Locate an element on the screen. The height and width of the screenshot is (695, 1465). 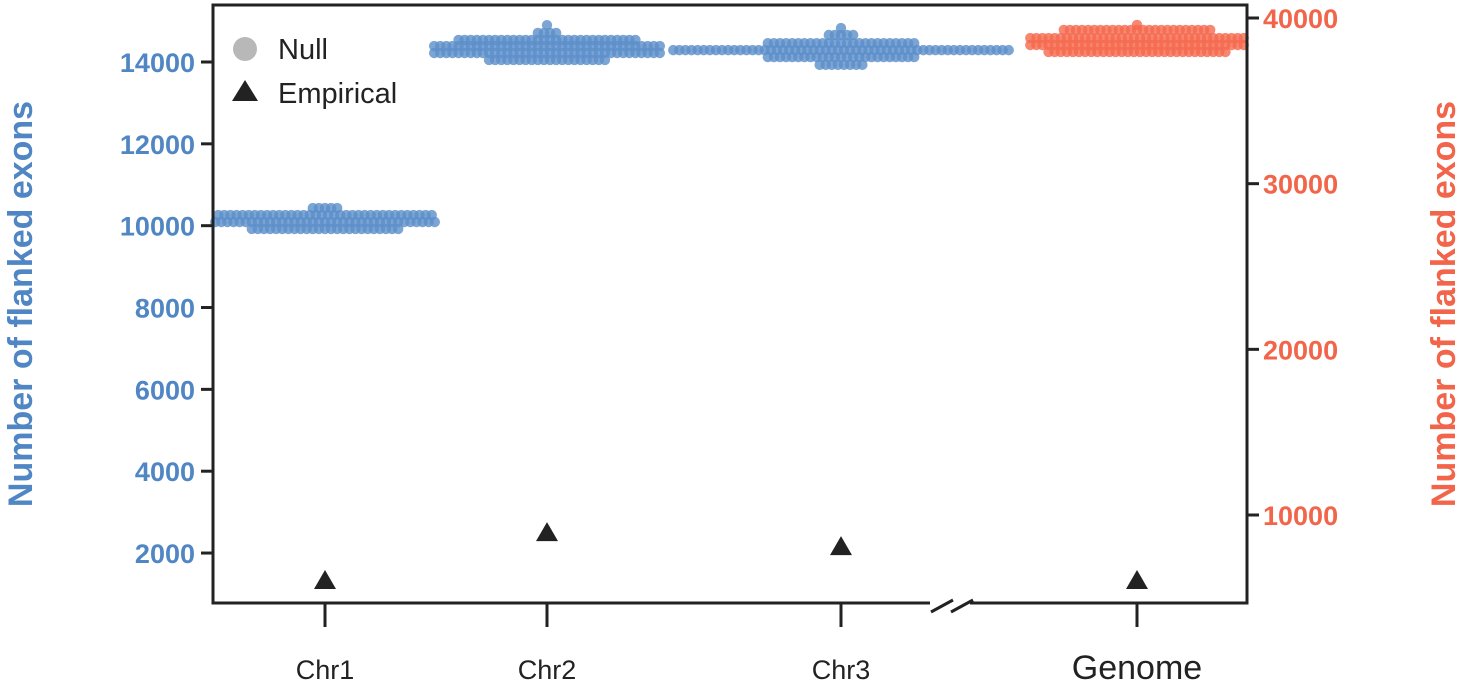
x-tick-label-genome: Genome is located at coordinates (1137, 668).